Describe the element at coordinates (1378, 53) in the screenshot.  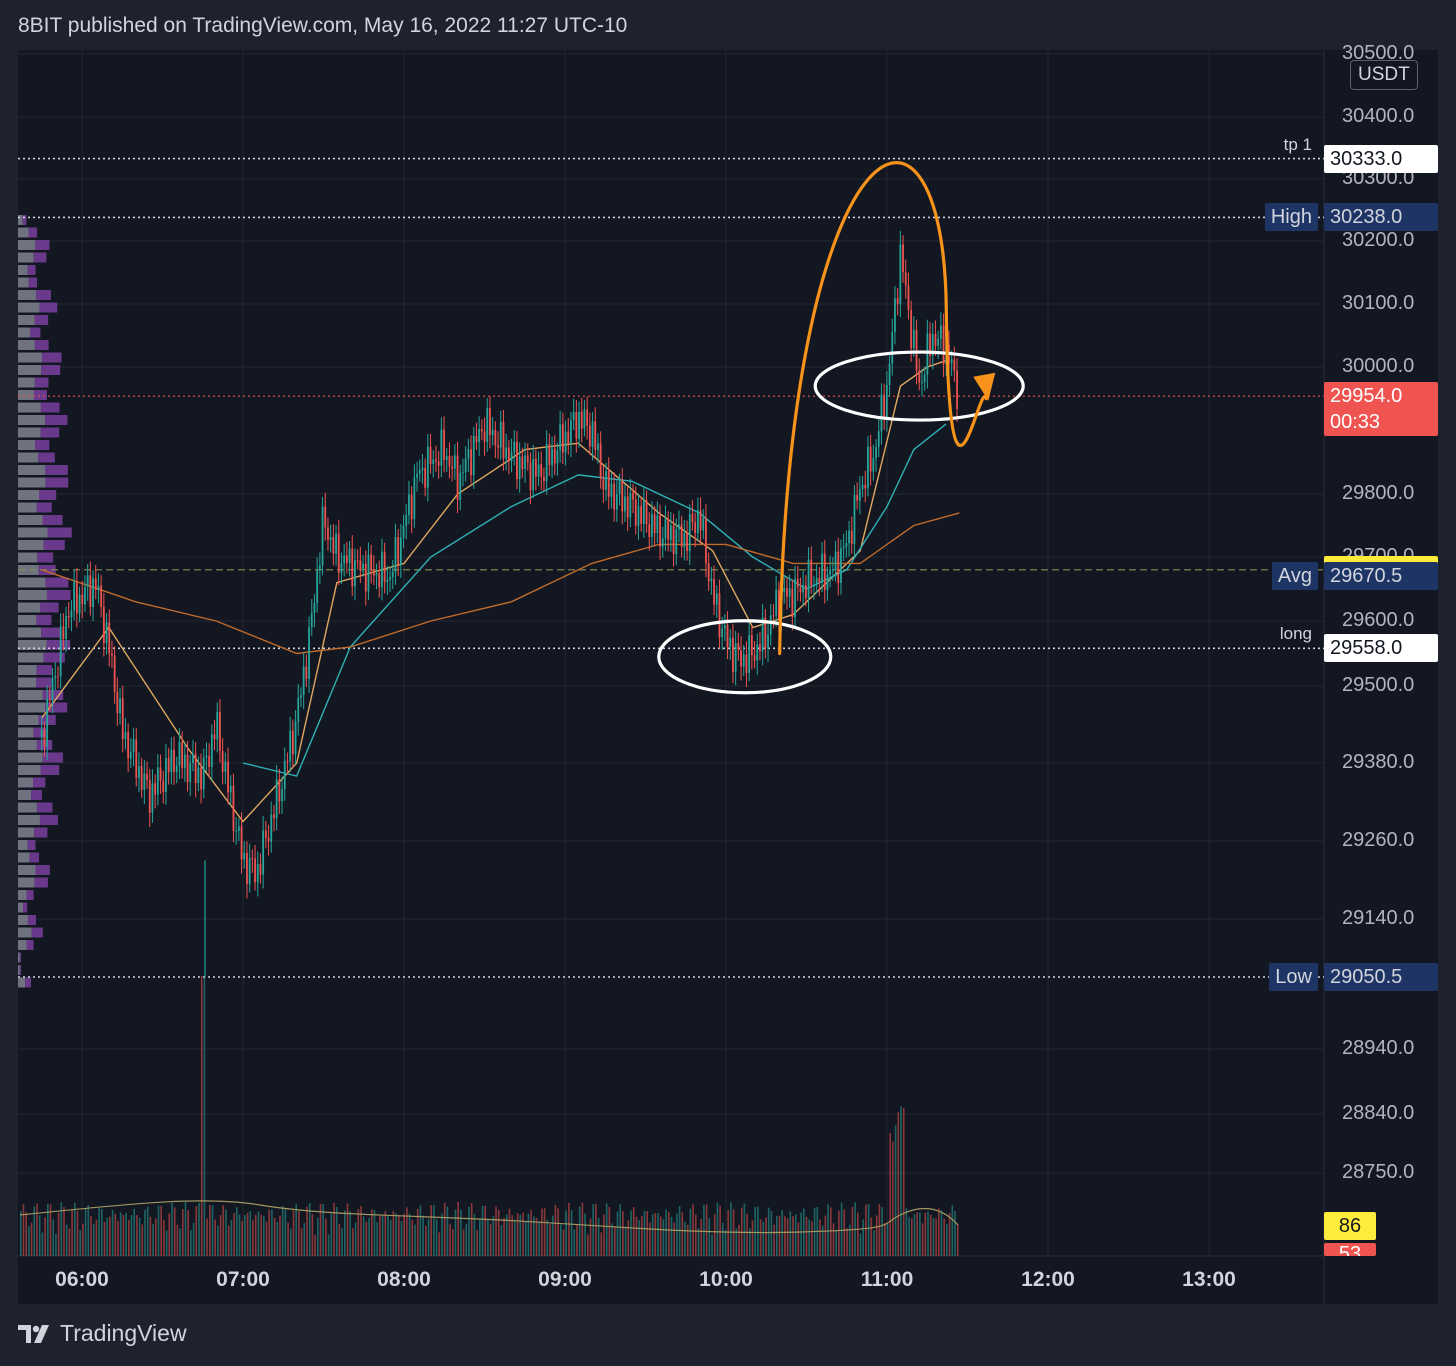
I see `y-tick-label: 30500.0` at that location.